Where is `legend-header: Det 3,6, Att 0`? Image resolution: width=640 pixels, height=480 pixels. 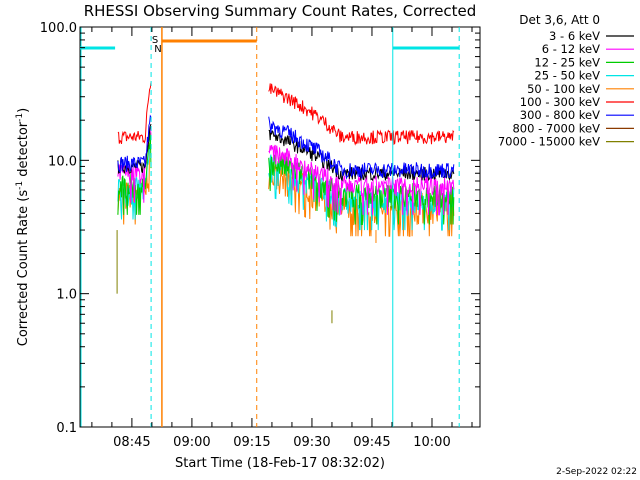
legend-header: Det 3,6, Att 0 is located at coordinates (559, 20).